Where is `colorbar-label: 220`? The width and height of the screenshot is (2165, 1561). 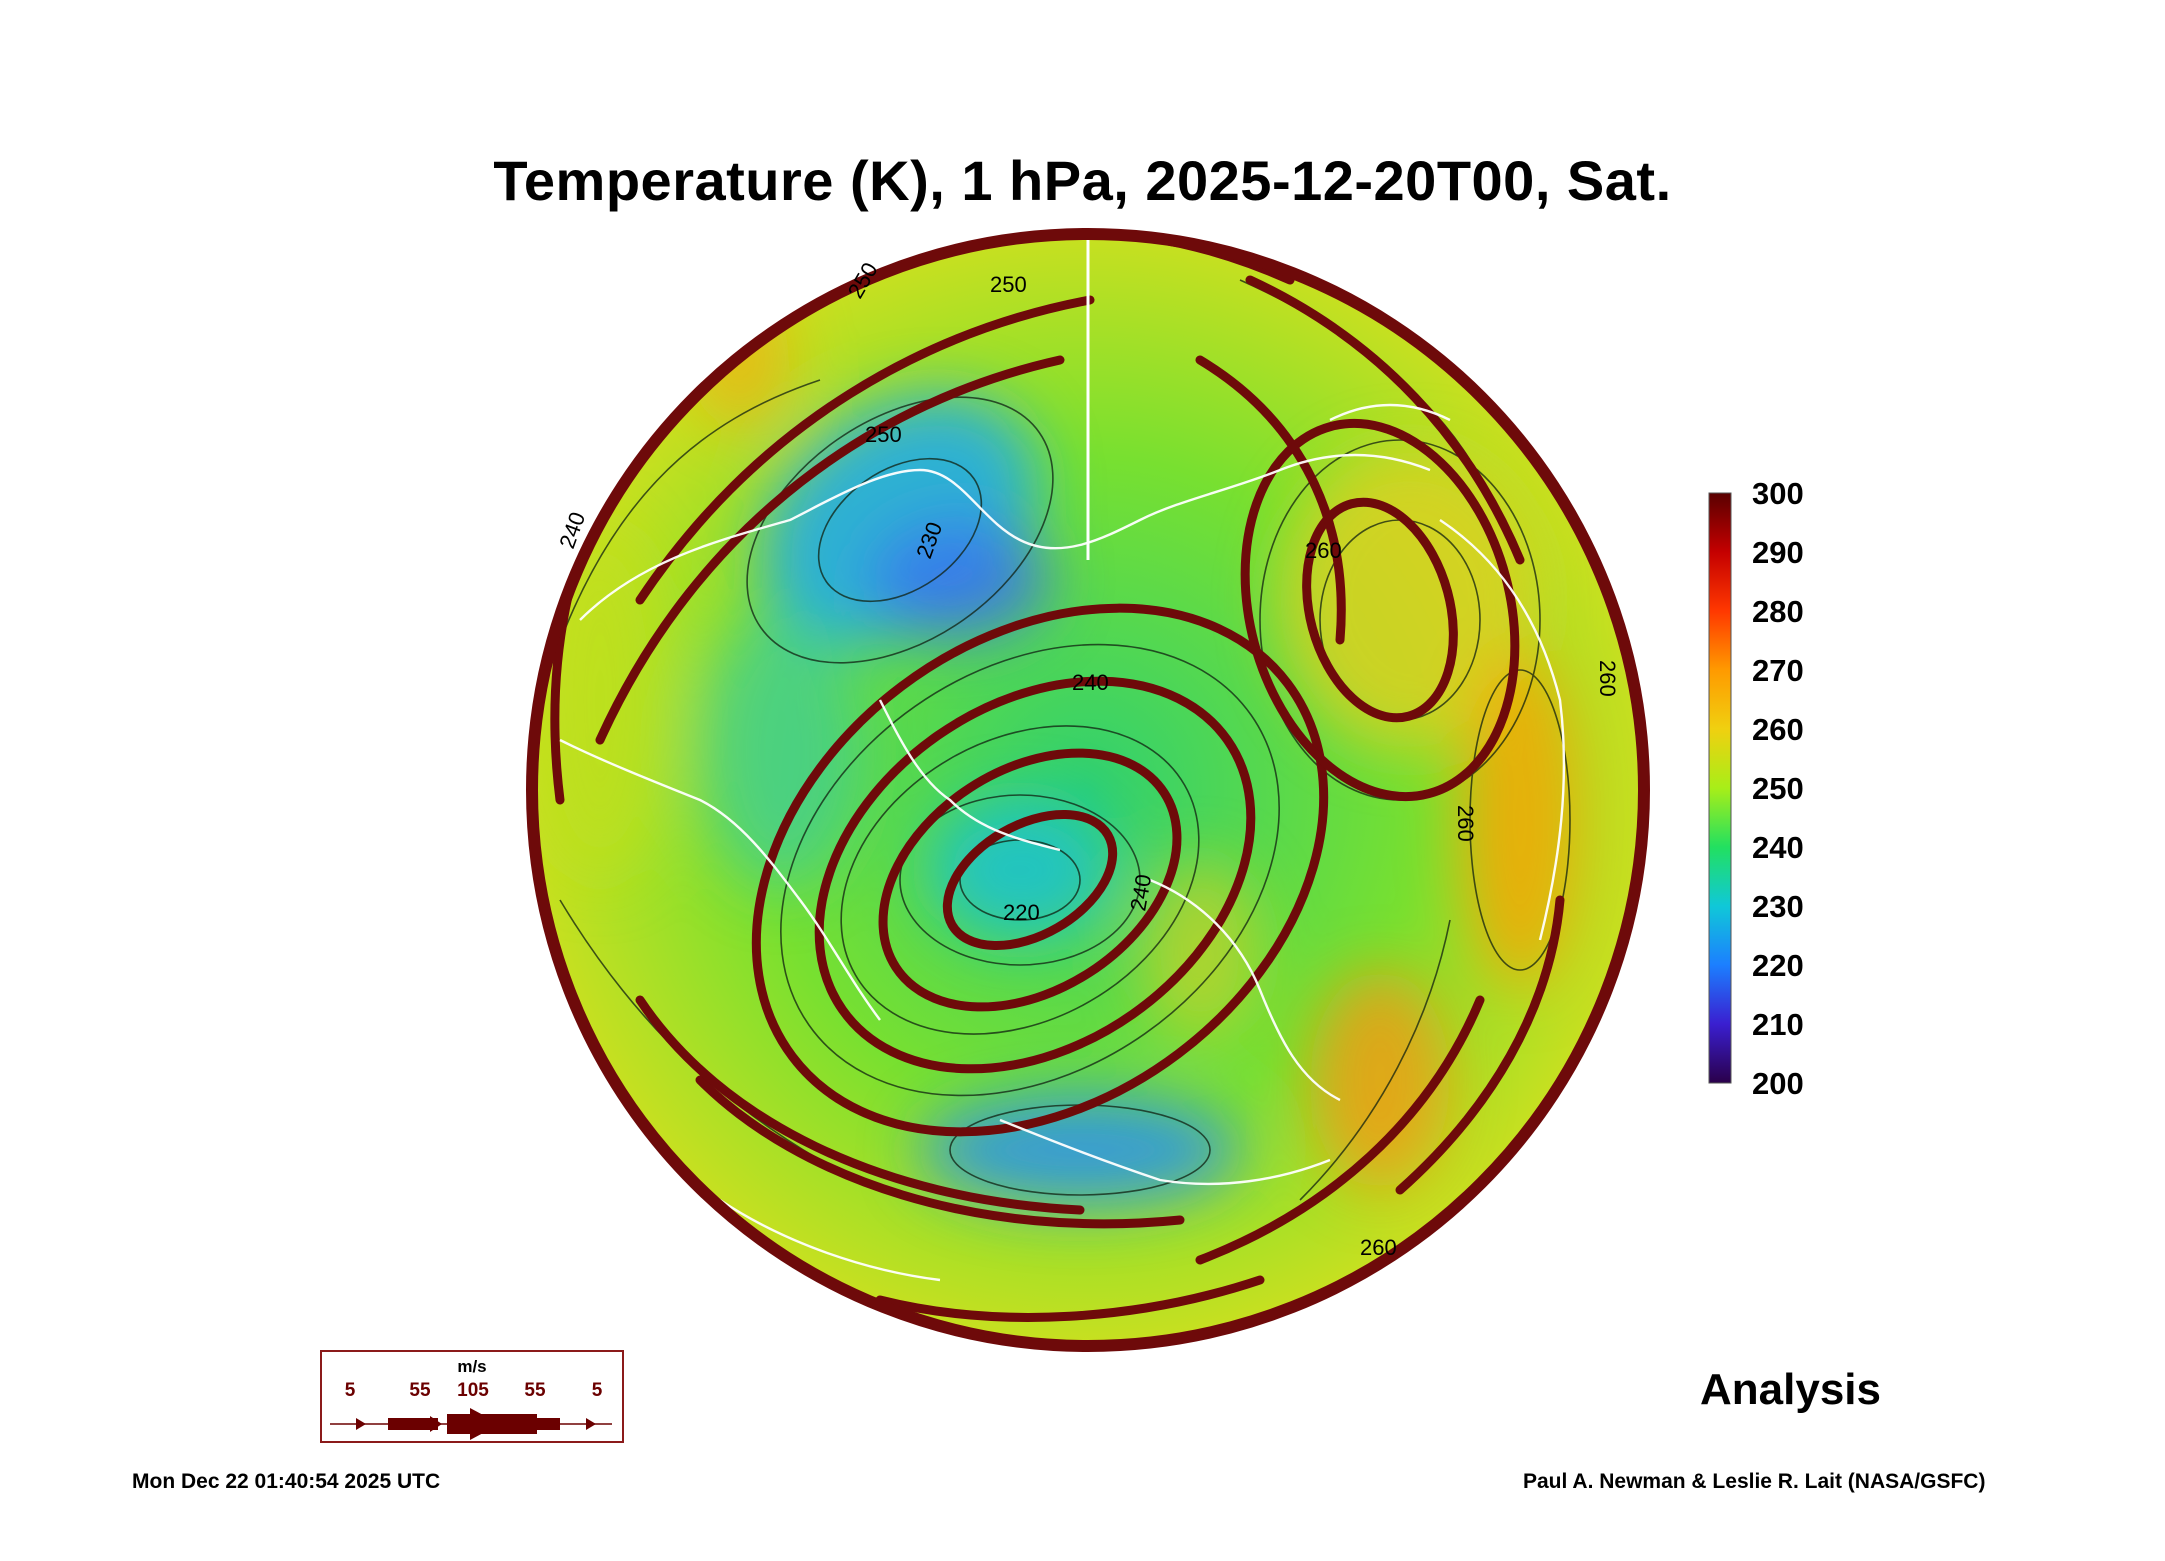
colorbar-label: 220 is located at coordinates (1778, 965).